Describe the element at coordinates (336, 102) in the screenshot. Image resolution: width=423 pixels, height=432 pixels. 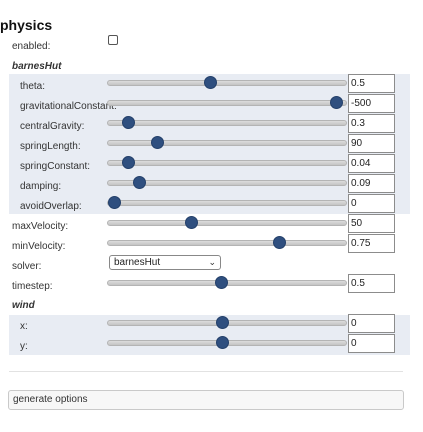
I see `gravitational-constant-slider-handle` at that location.